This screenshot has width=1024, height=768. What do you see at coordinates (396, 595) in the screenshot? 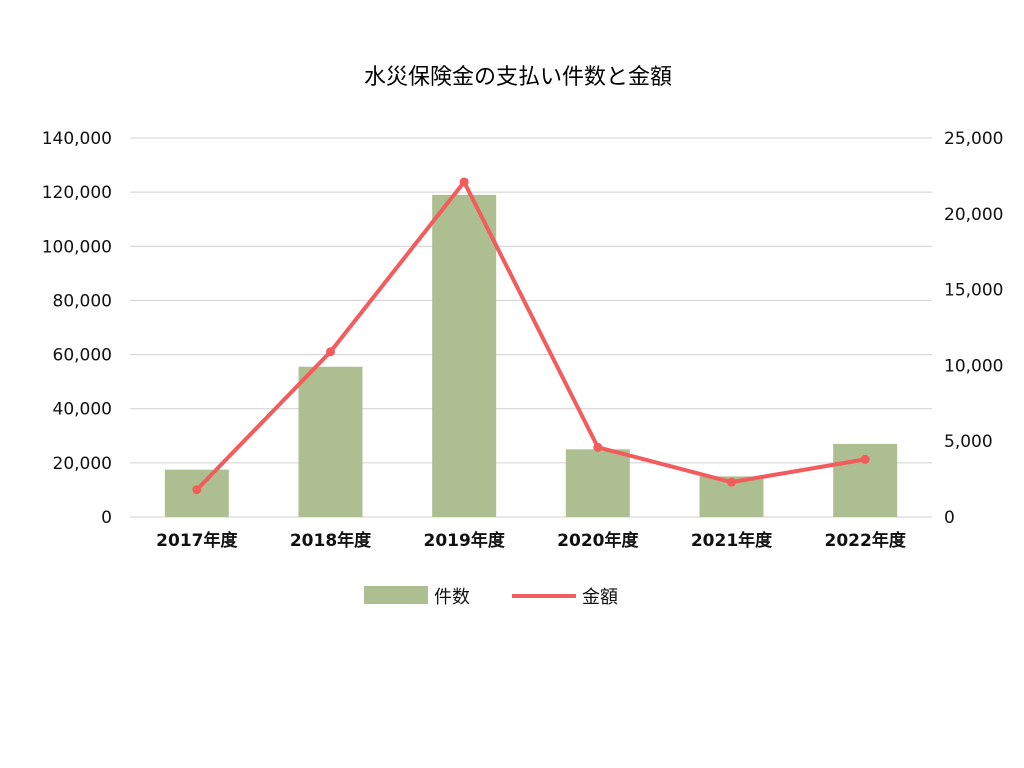
I see `legend-swatch-bar` at bounding box center [396, 595].